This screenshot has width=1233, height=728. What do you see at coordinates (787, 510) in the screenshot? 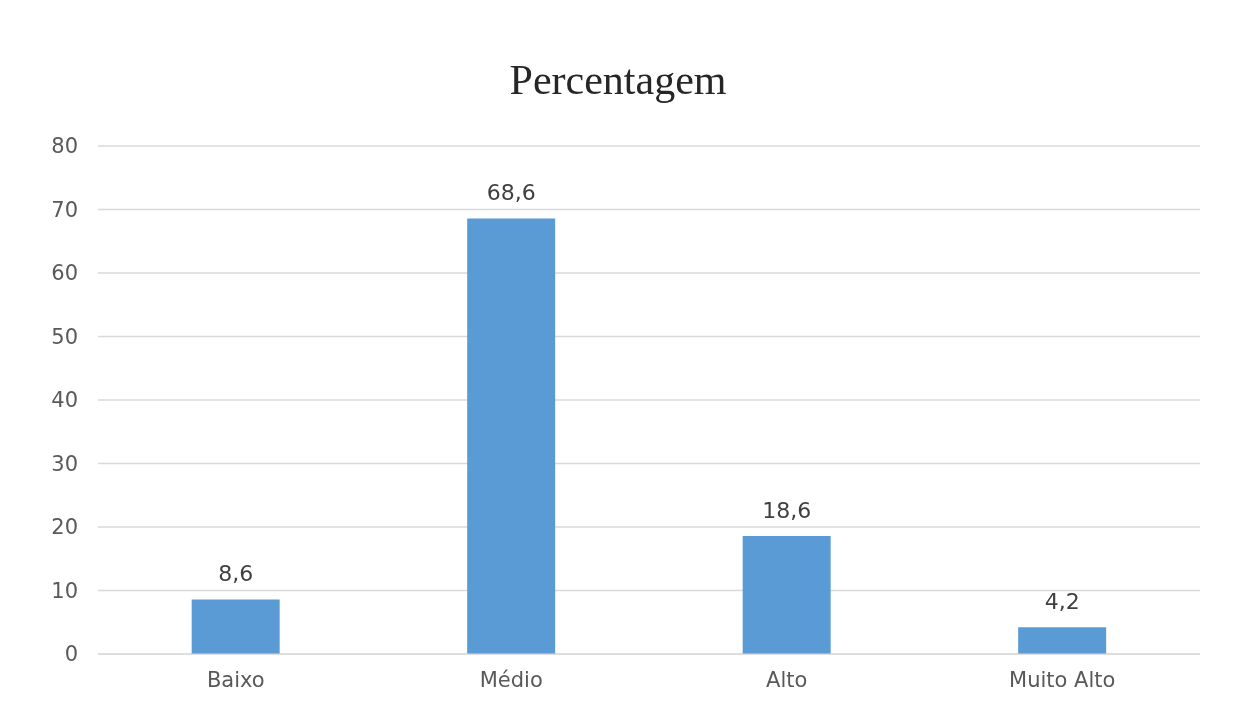
I see `data-label: 18,6` at bounding box center [787, 510].